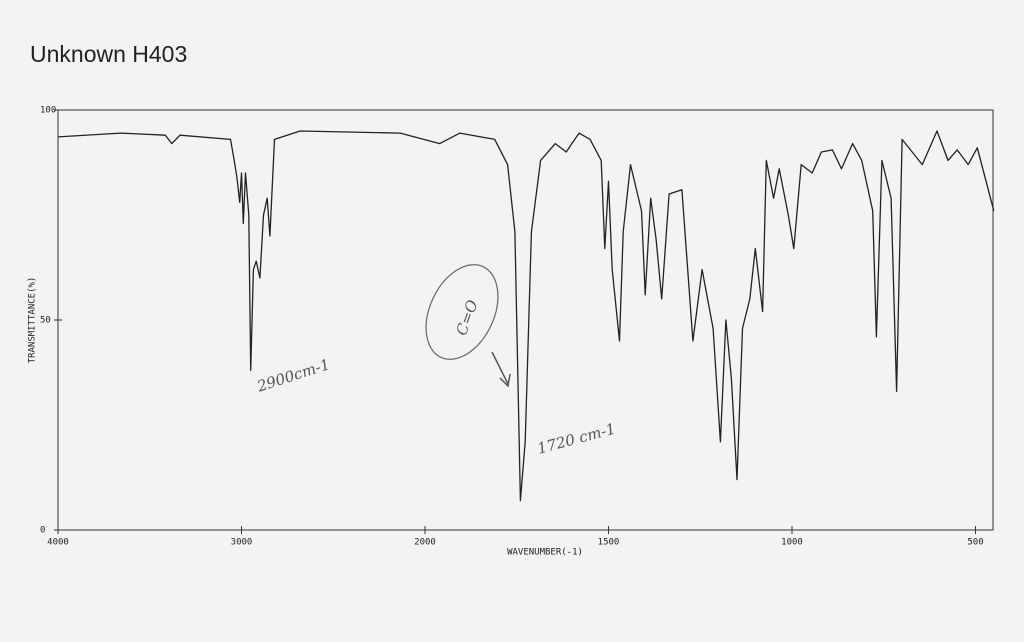 The height and width of the screenshot is (642, 1024). I want to click on x-tick-label: 500, so click(975, 543).